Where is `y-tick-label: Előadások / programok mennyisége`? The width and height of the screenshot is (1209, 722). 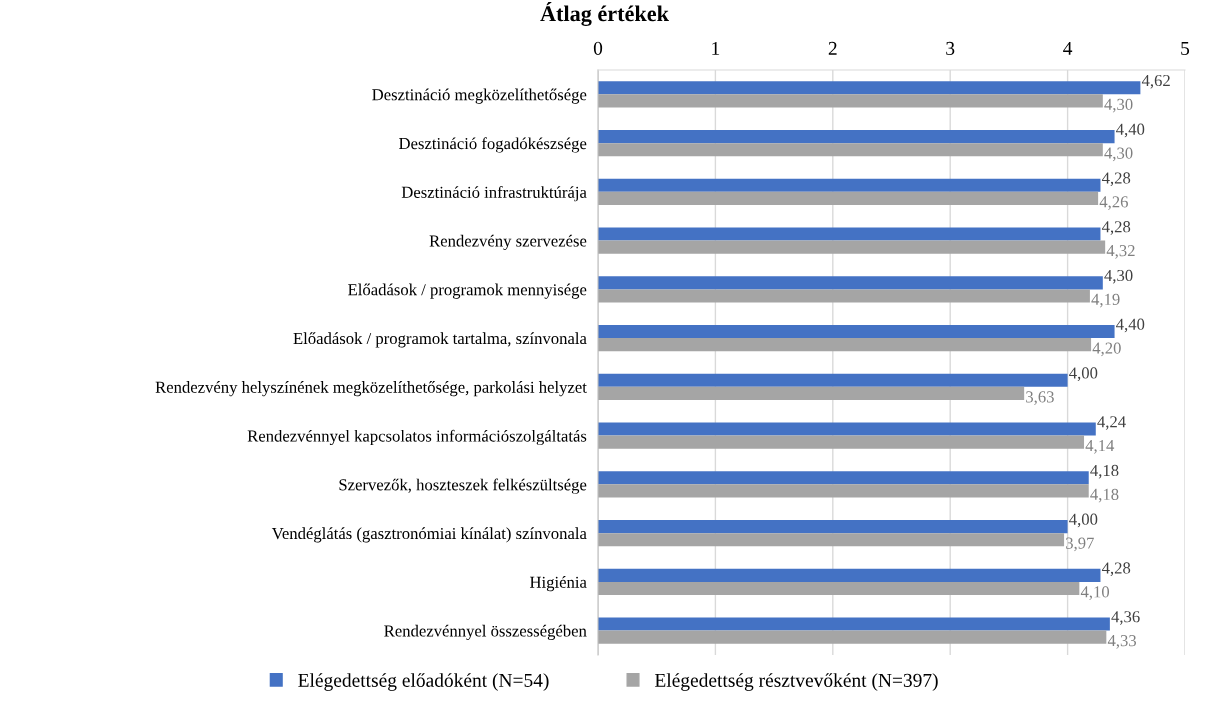 y-tick-label: Előadások / programok mennyisége is located at coordinates (467, 291).